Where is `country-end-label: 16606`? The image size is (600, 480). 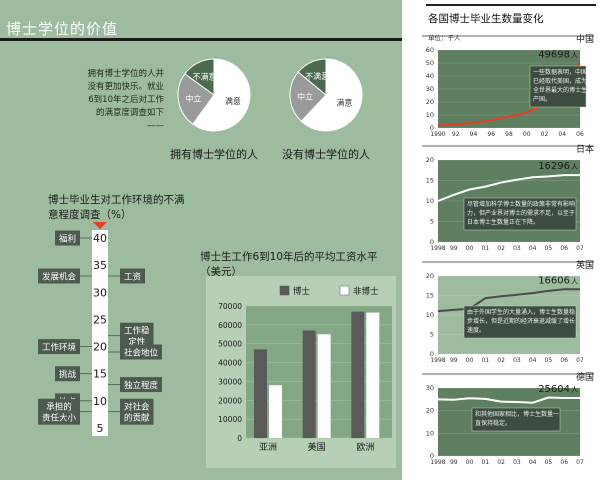
country-end-label: 16606 is located at coordinates (554, 280).